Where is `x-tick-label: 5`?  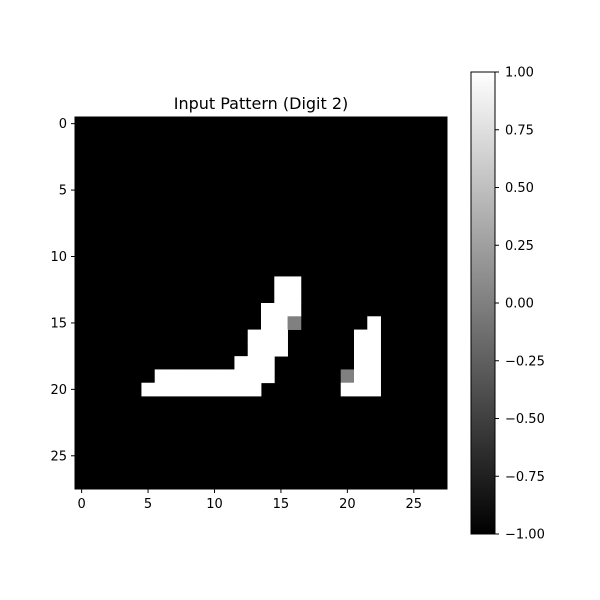
x-tick-label: 5 is located at coordinates (148, 504).